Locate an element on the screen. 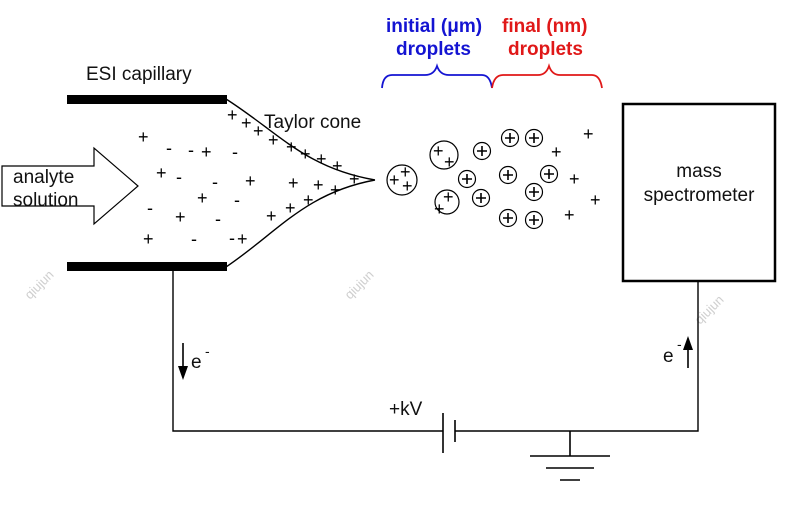 Image resolution: width=794 pixels, height=506 pixels. final-droplets-label-line2: droplets is located at coordinates (545, 49).